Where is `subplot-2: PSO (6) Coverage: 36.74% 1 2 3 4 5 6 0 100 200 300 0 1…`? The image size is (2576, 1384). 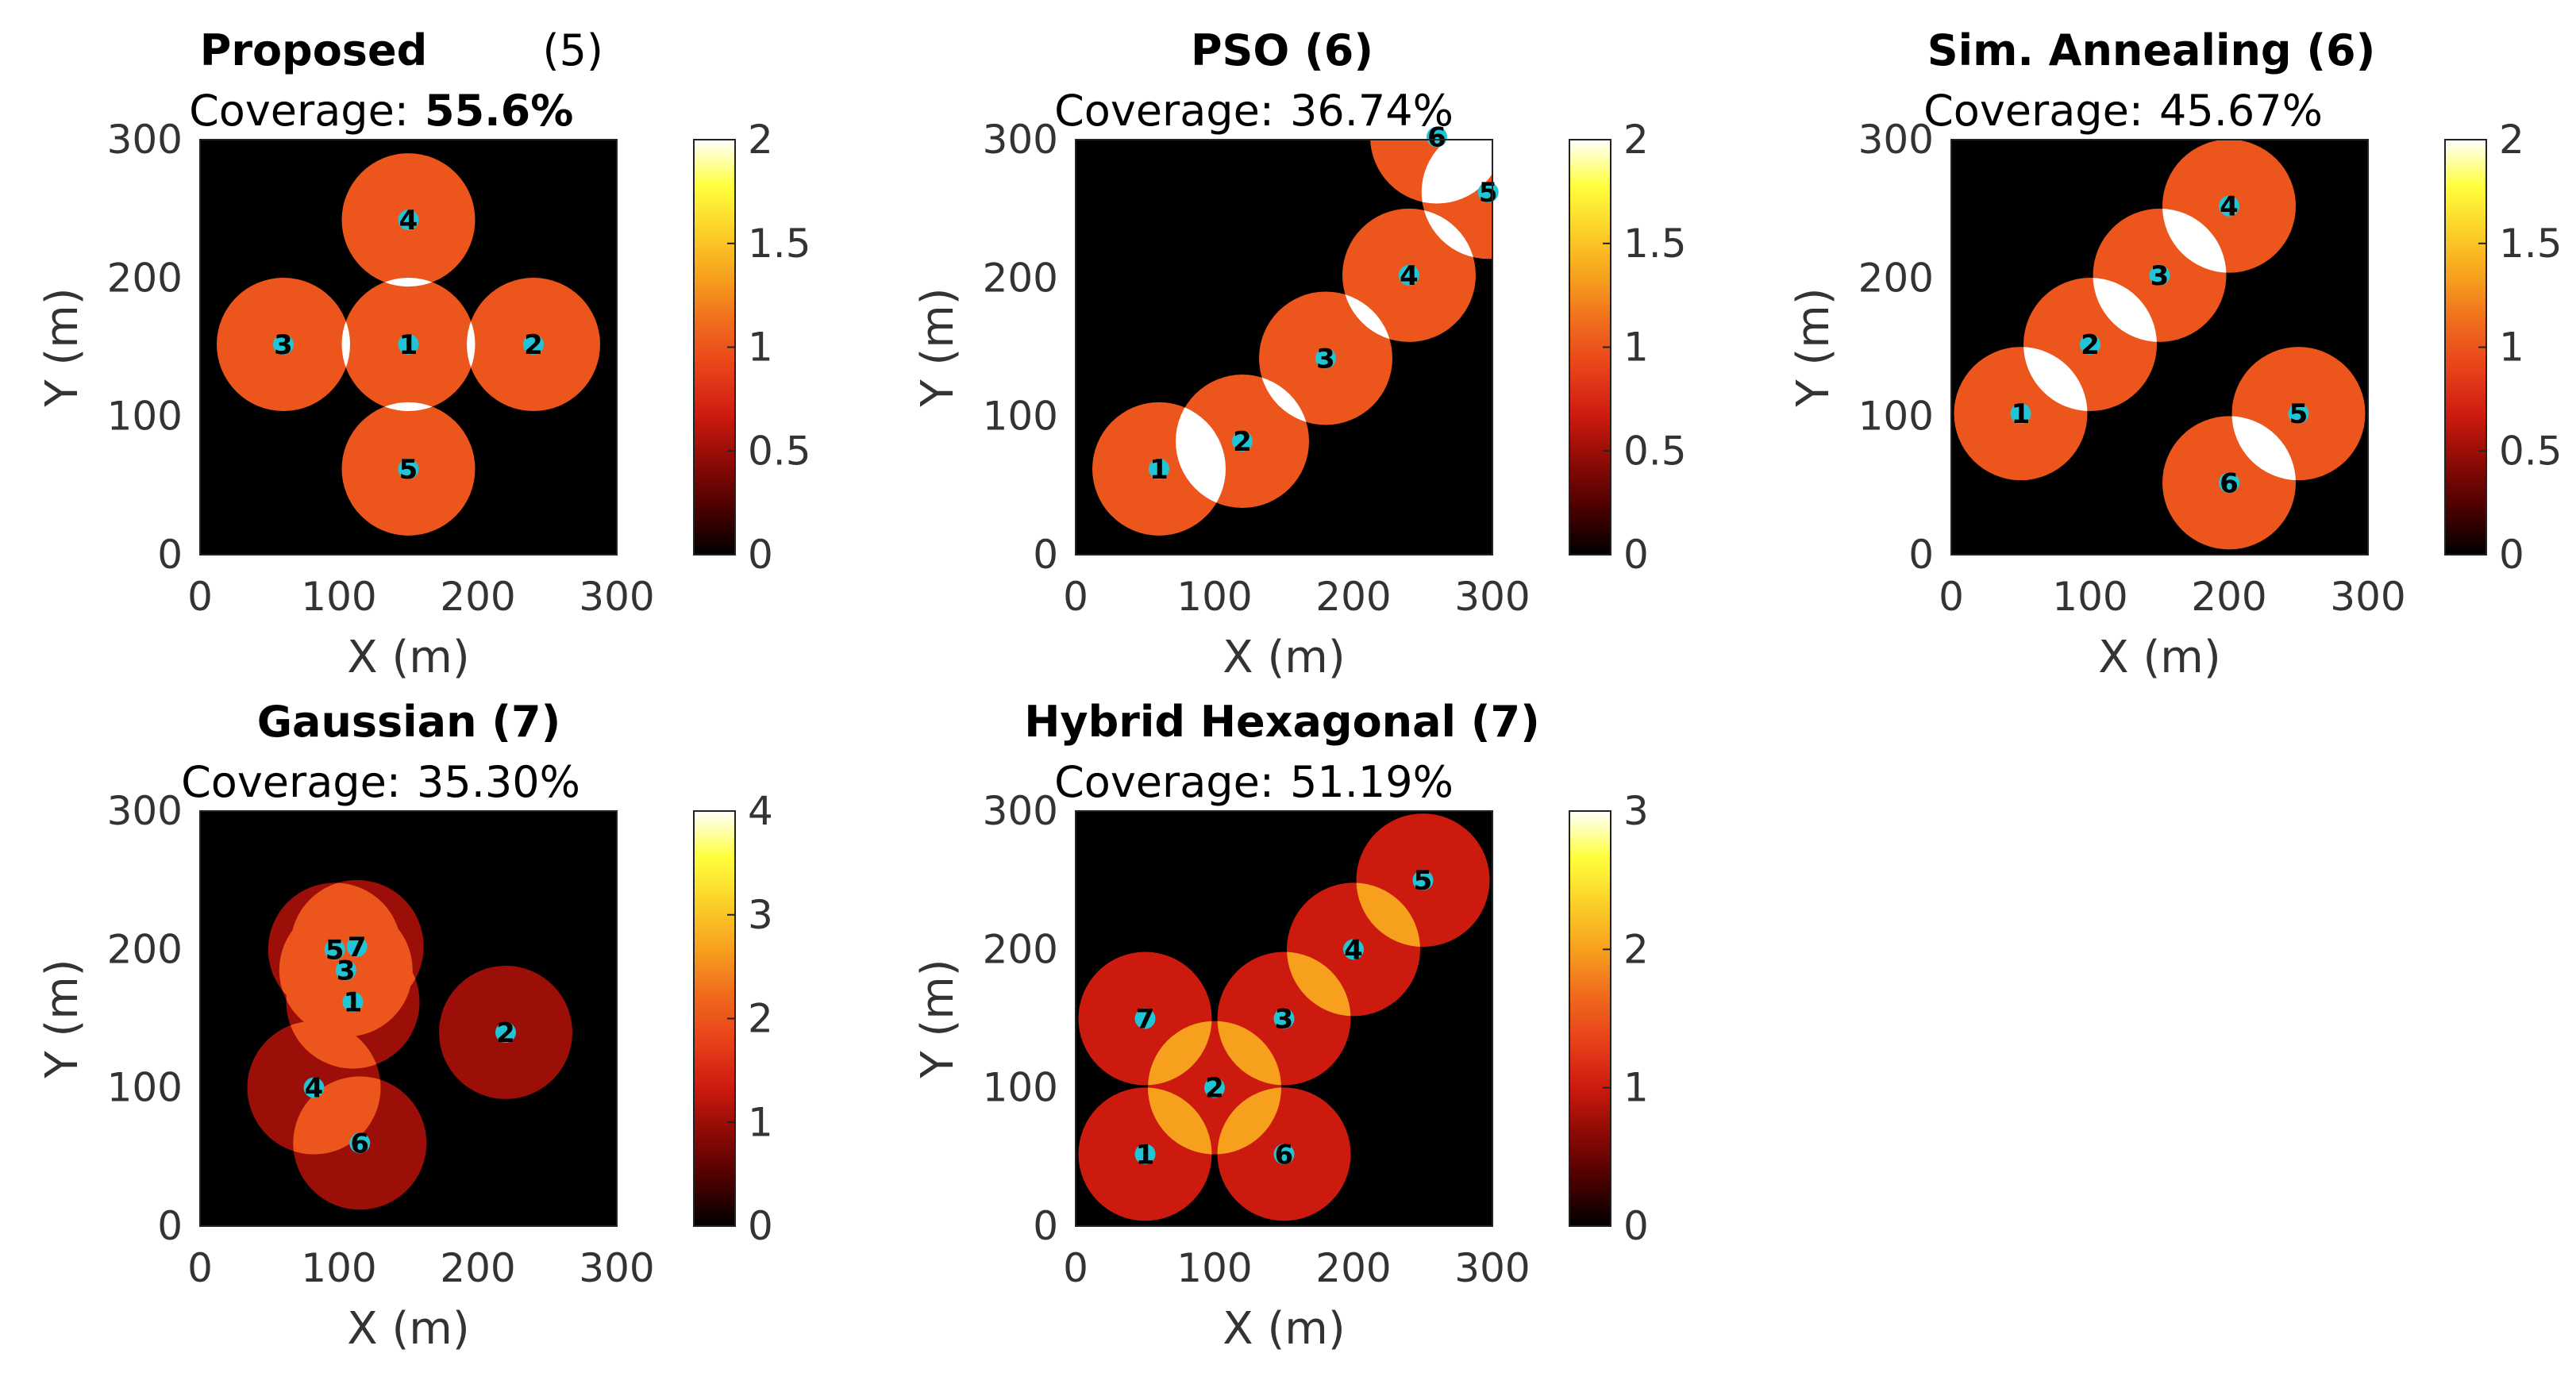
subplot-2: PSO (6) Coverage: 36.74% 1 2 3 4 5 6 0 100 200 300 0 1… is located at coordinates (1299, 354).